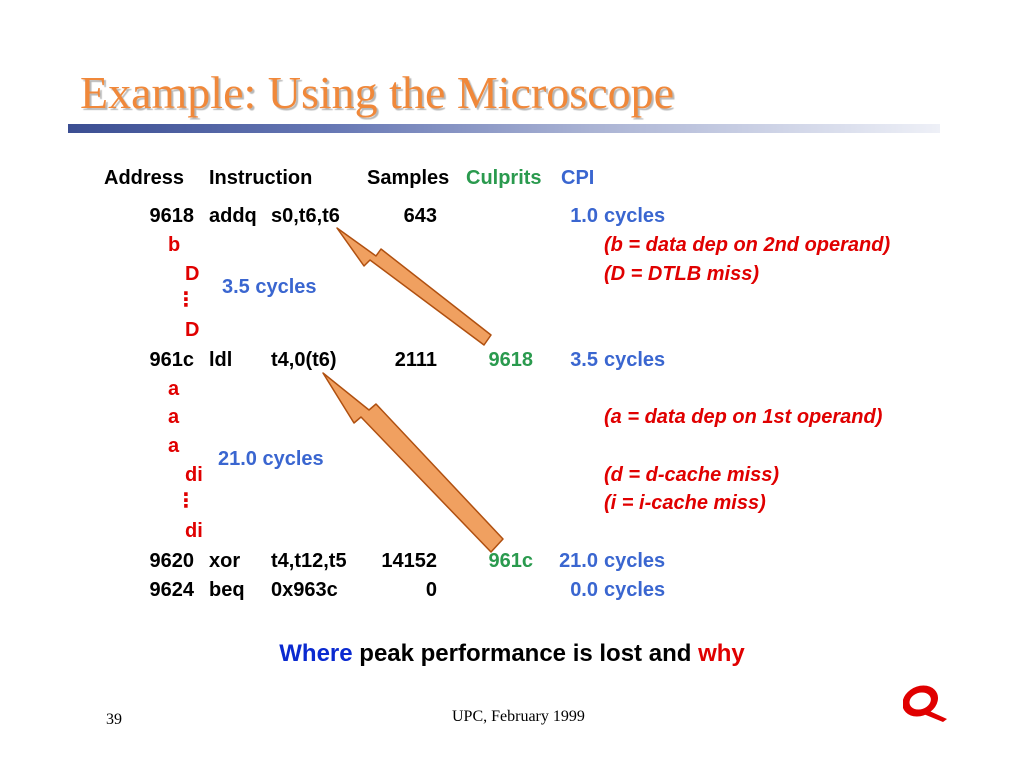  Describe the element at coordinates (186, 501) in the screenshot. I see `stall-dots-2: ⋮` at that location.